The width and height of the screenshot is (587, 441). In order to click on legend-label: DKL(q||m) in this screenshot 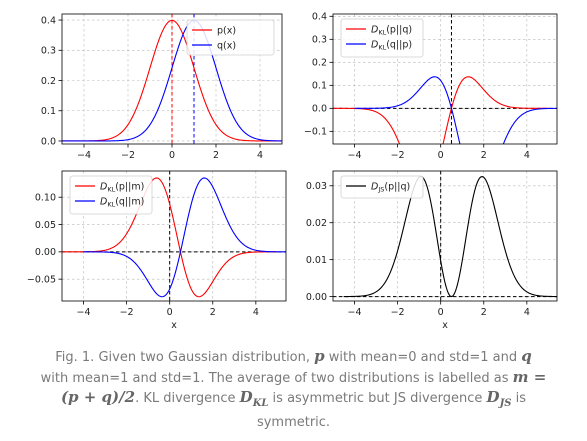, I will do `click(122, 203)`.